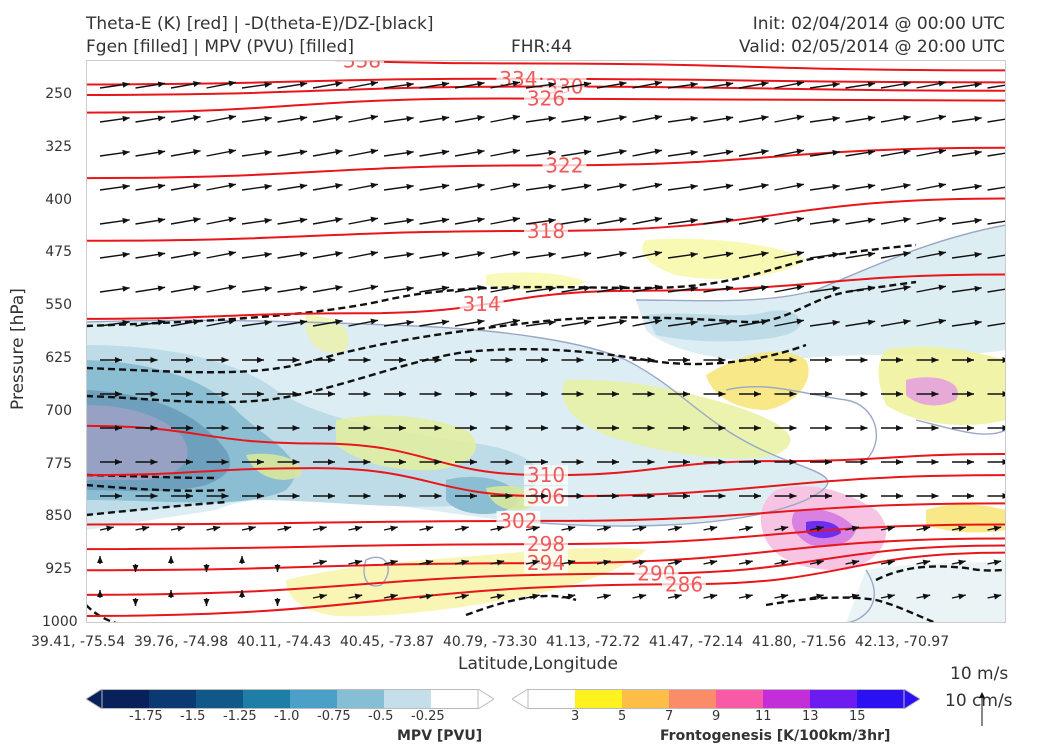 Image resolution: width=1050 pixels, height=750 pixels. Describe the element at coordinates (193, 716) in the screenshot. I see `colorbar-tick-label: -1.5` at that location.